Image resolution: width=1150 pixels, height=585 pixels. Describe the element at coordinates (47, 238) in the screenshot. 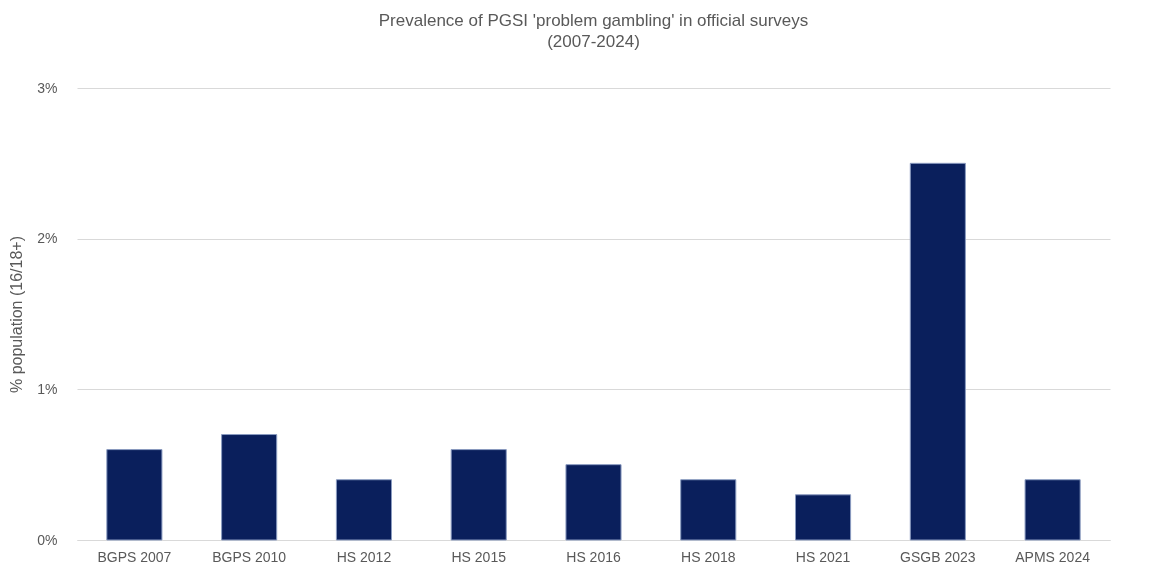

I see `y-tick-label: 2%` at that location.